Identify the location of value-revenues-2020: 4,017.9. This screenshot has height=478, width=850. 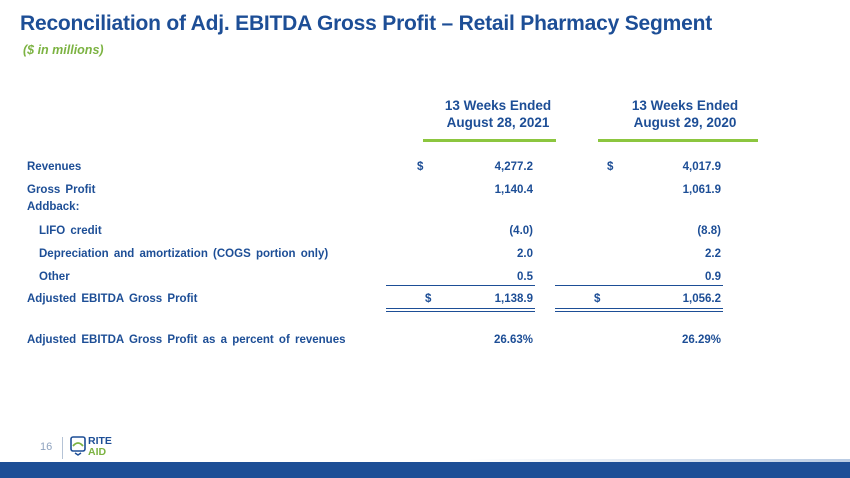
(701, 167).